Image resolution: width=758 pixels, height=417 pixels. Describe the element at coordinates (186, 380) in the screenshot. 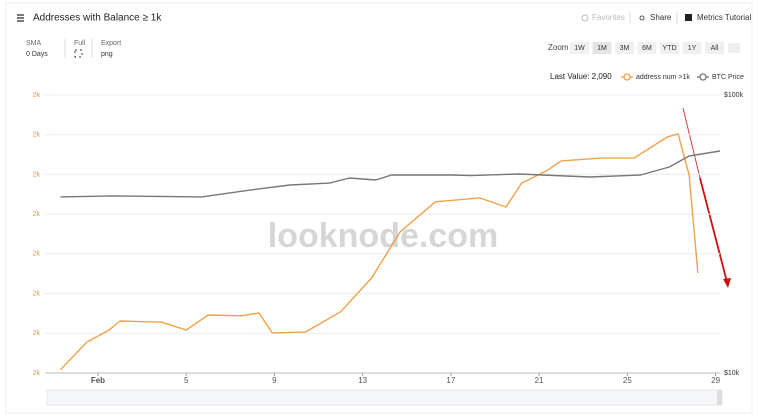

I see `x-tick-label: 5` at that location.